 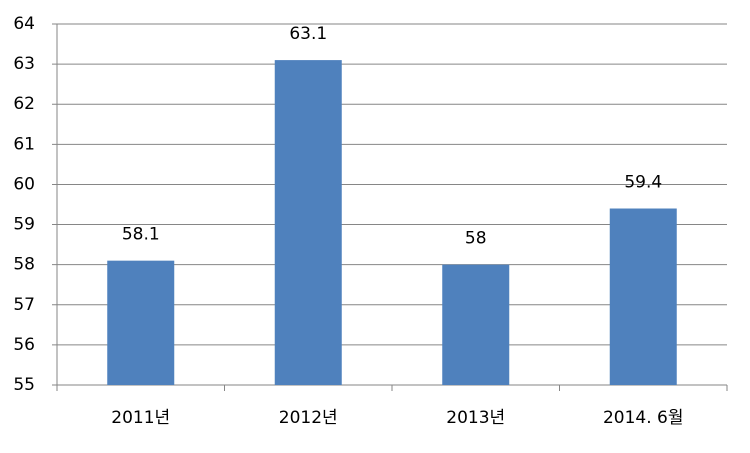 I want to click on data-label: 59.4, so click(x=643, y=183).